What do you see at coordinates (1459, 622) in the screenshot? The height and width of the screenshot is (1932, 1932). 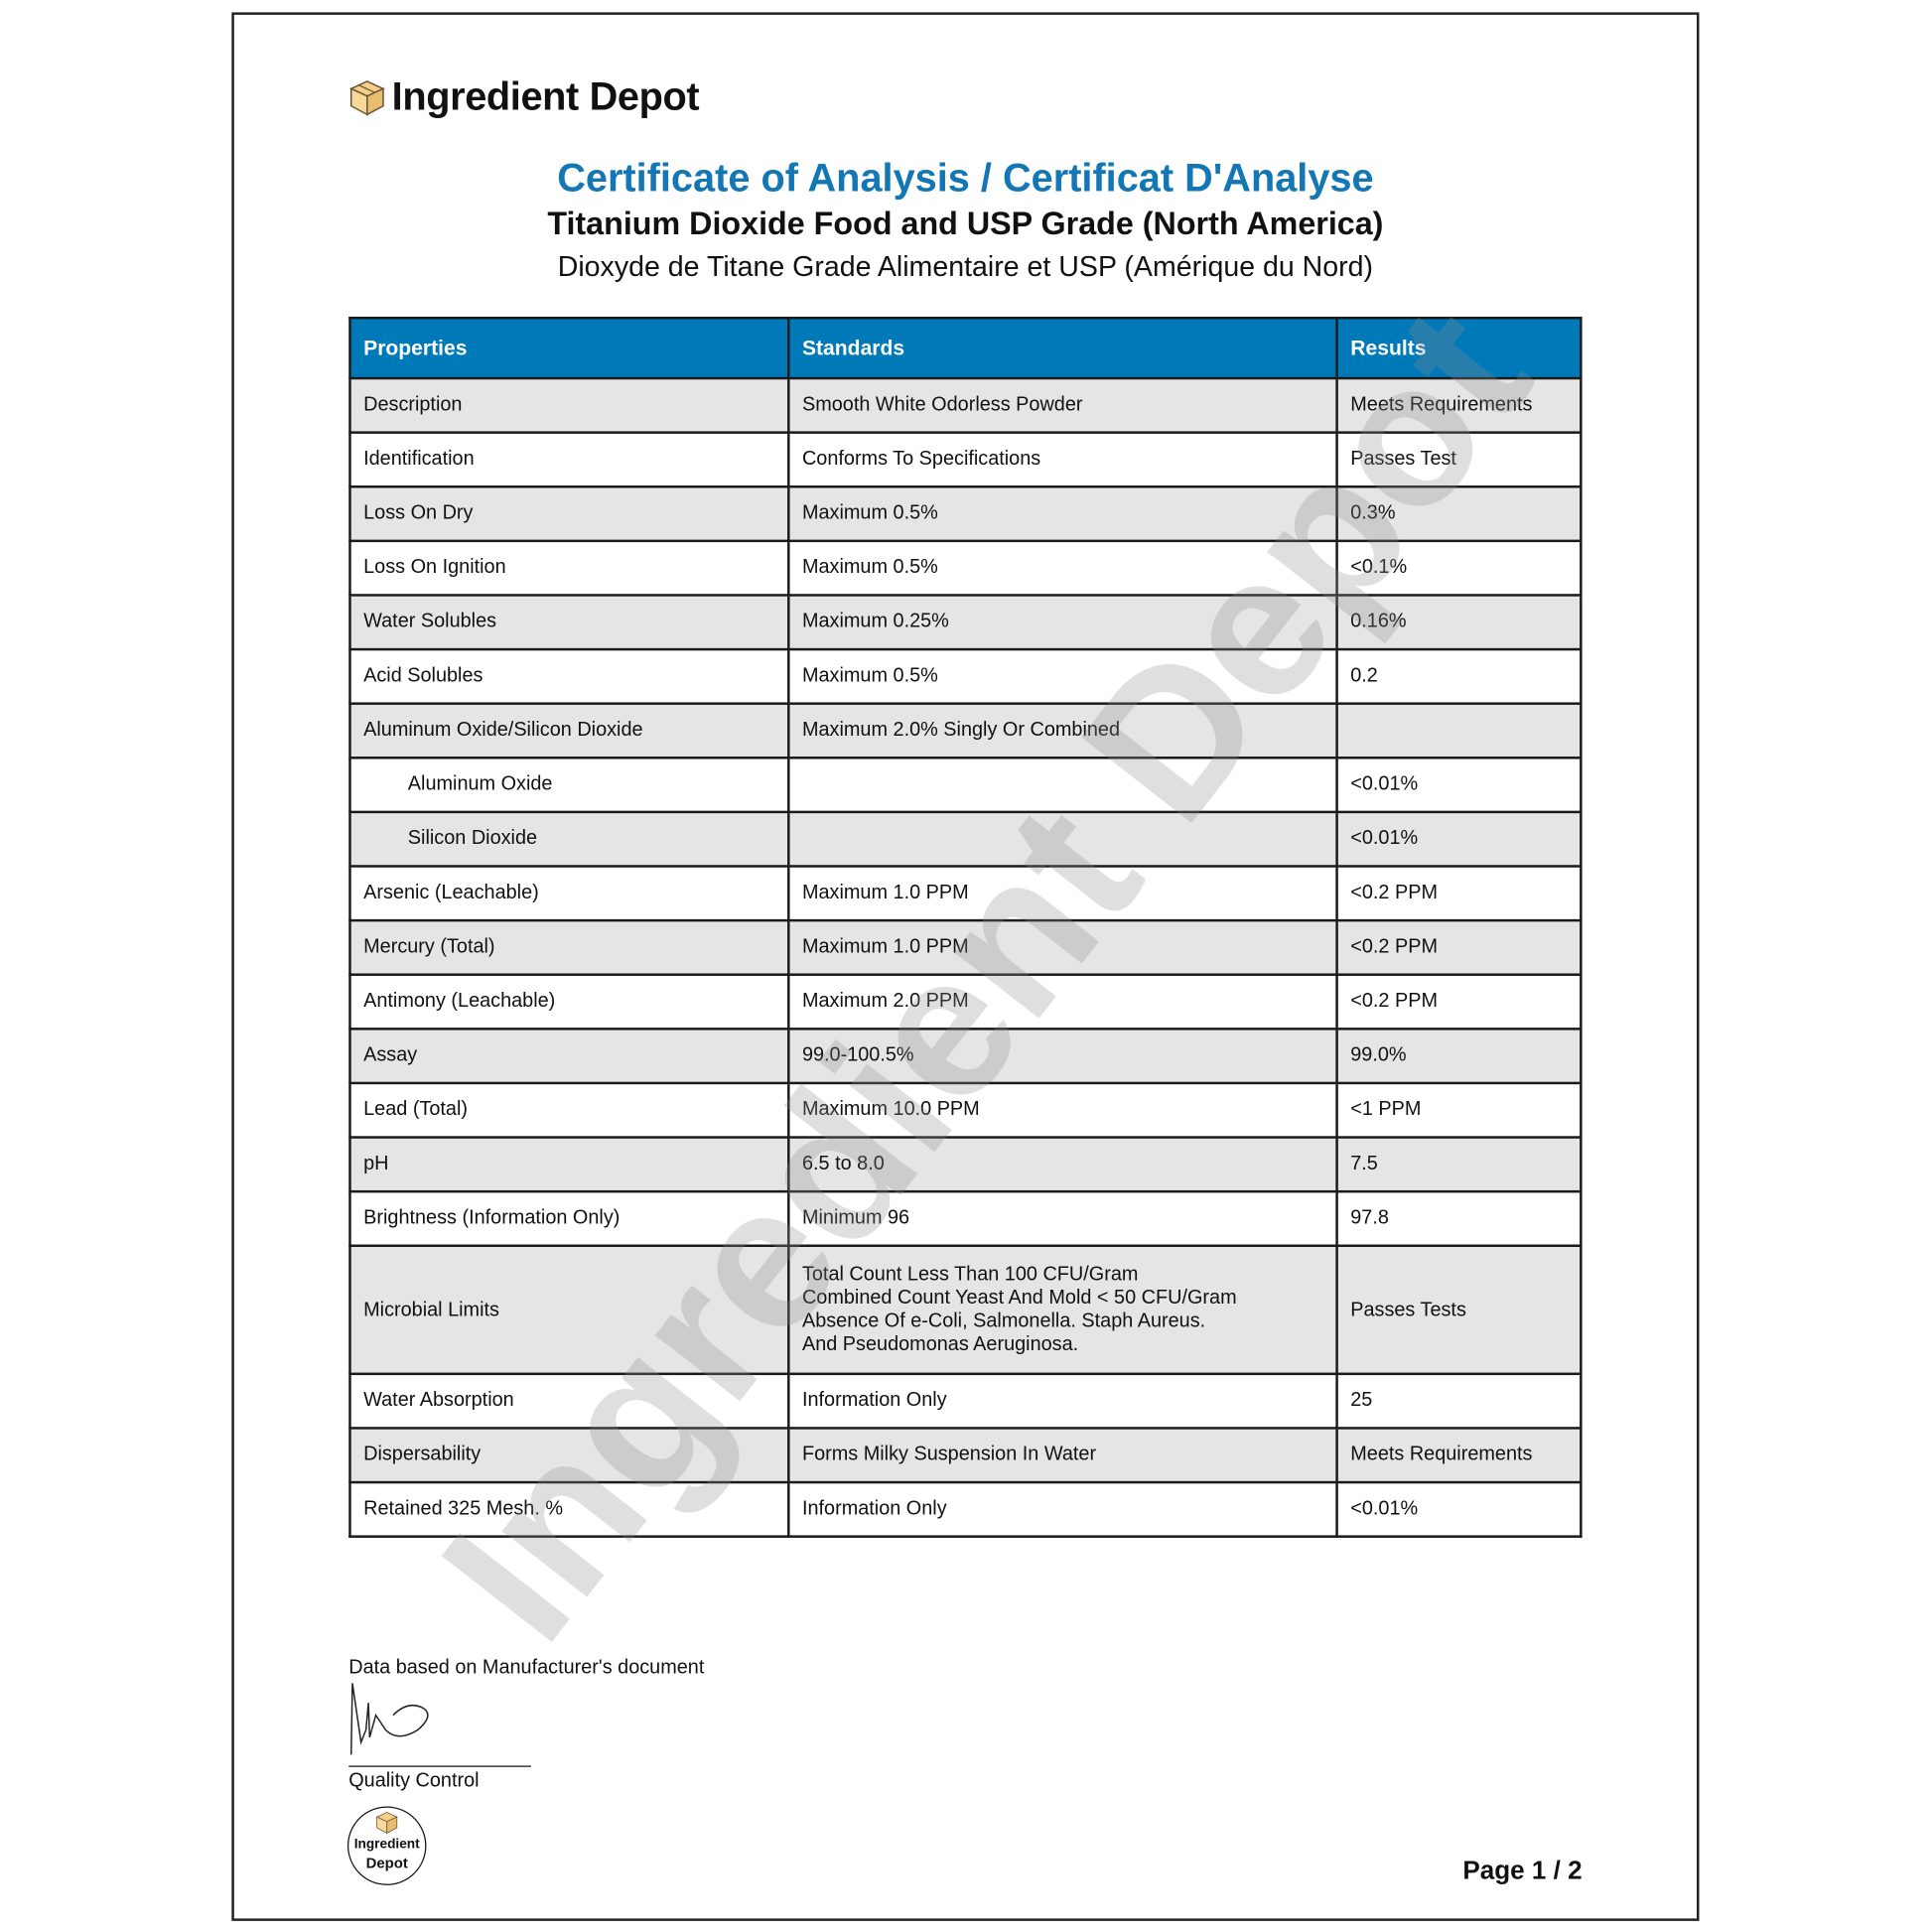 I see `cell-result: 0.16%` at bounding box center [1459, 622].